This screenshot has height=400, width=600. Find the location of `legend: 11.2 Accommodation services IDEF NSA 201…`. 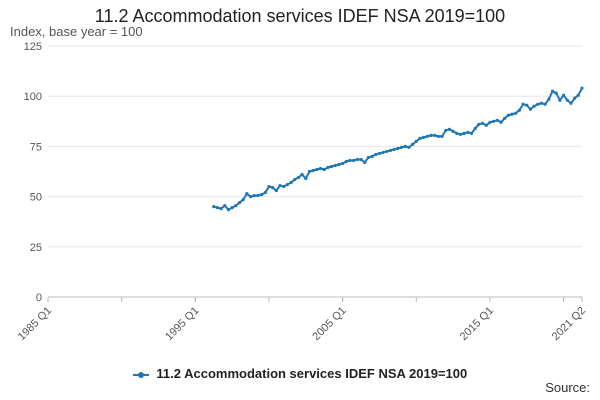

legend: 11.2 Accommodation services IDEF NSA 201… is located at coordinates (300, 373).